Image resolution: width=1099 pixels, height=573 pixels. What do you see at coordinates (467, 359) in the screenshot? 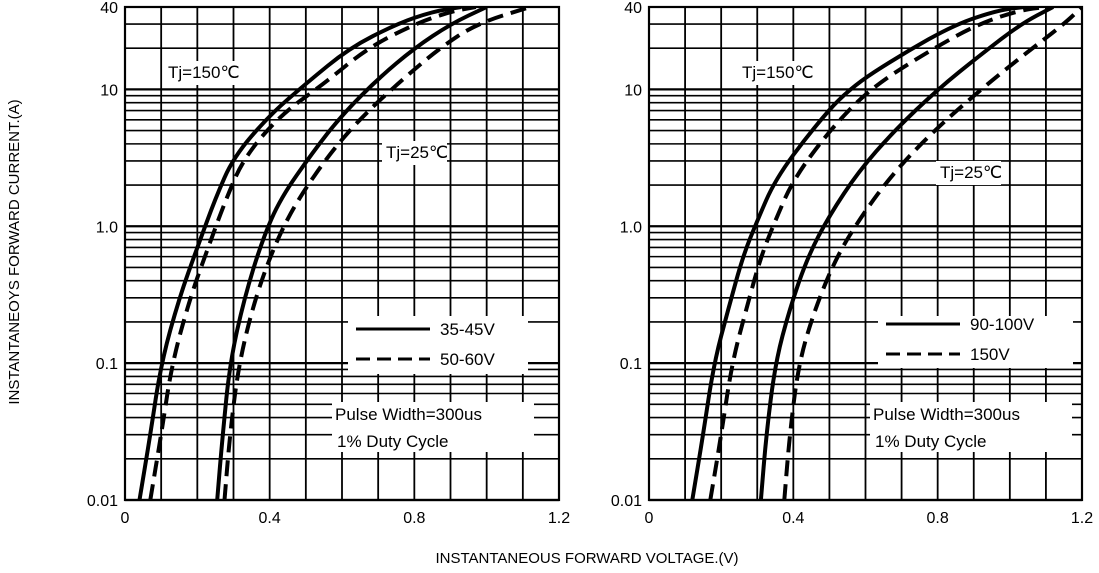
I see `legend-label: 50-60V` at bounding box center [467, 359].